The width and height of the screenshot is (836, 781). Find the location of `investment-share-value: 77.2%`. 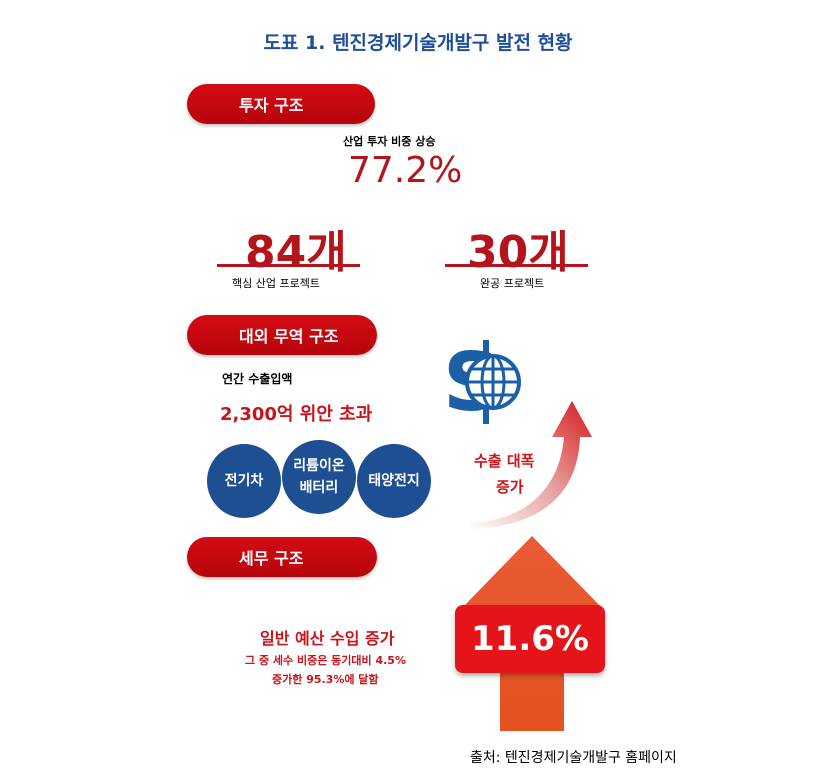

investment-share-value: 77.2% is located at coordinates (405, 170).